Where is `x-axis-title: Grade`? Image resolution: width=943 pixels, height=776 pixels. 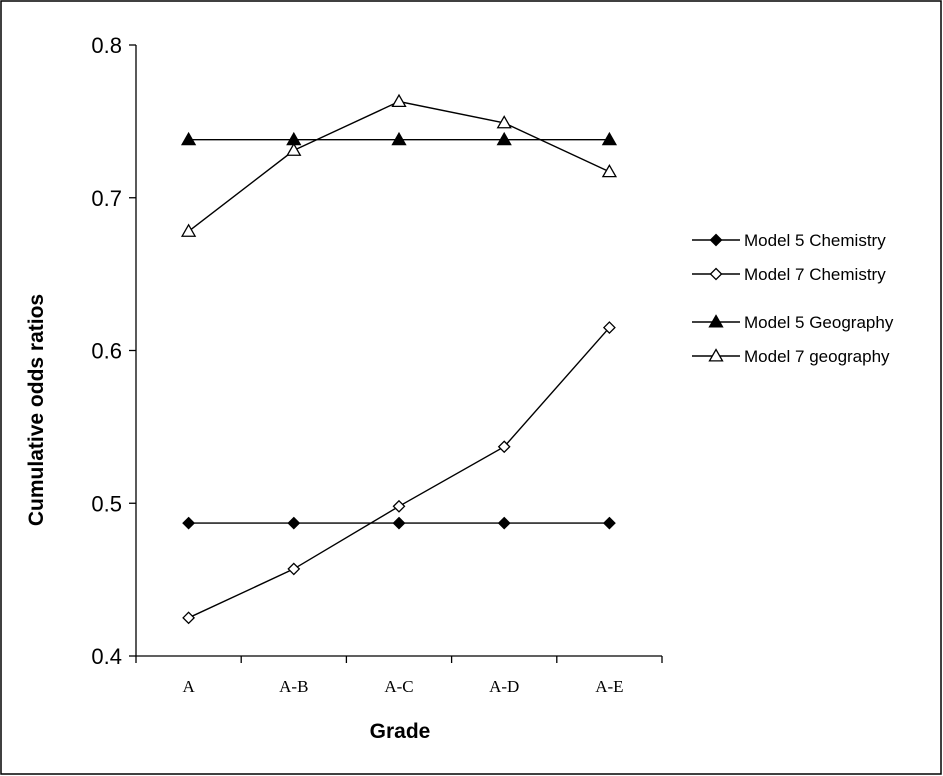 x-axis-title: Grade is located at coordinates (400, 731).